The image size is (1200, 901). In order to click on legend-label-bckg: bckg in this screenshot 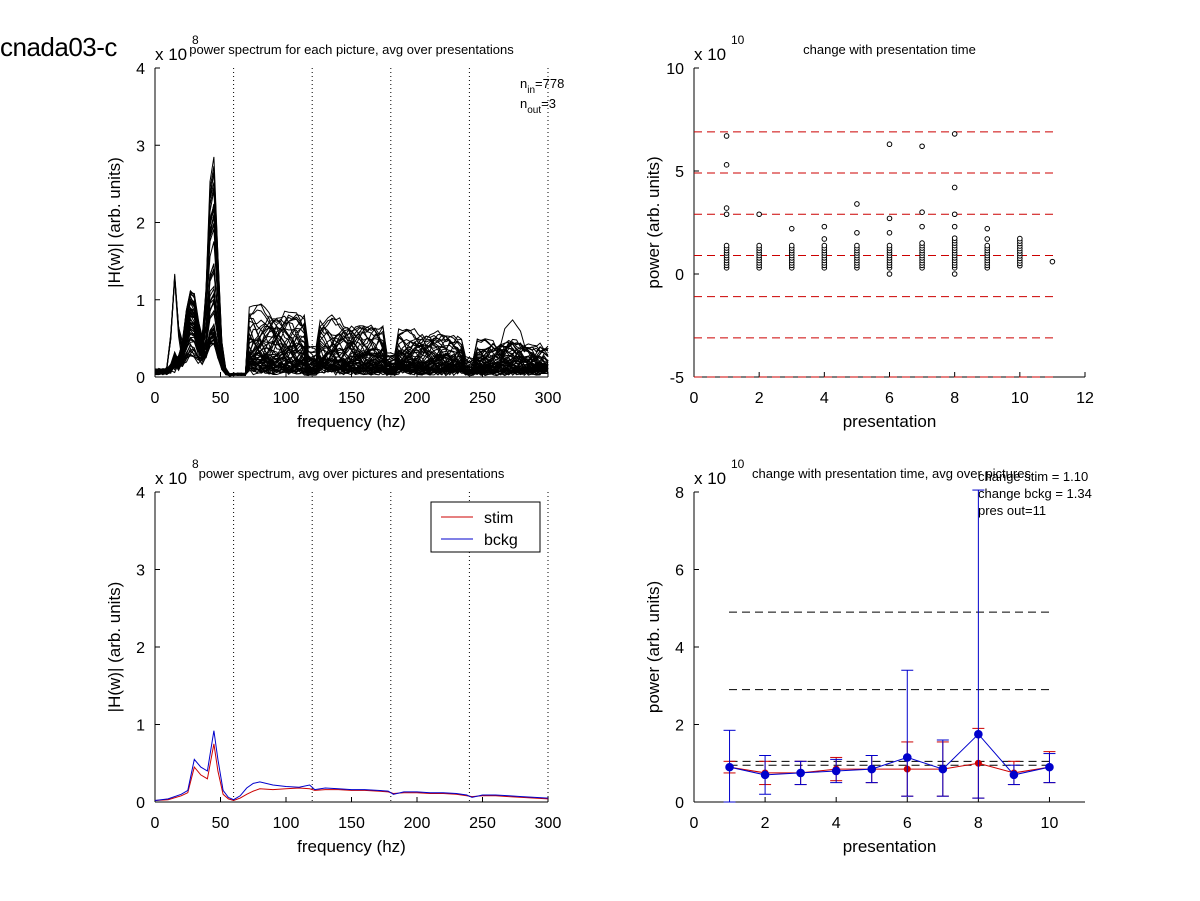, I will do `click(501, 540)`.